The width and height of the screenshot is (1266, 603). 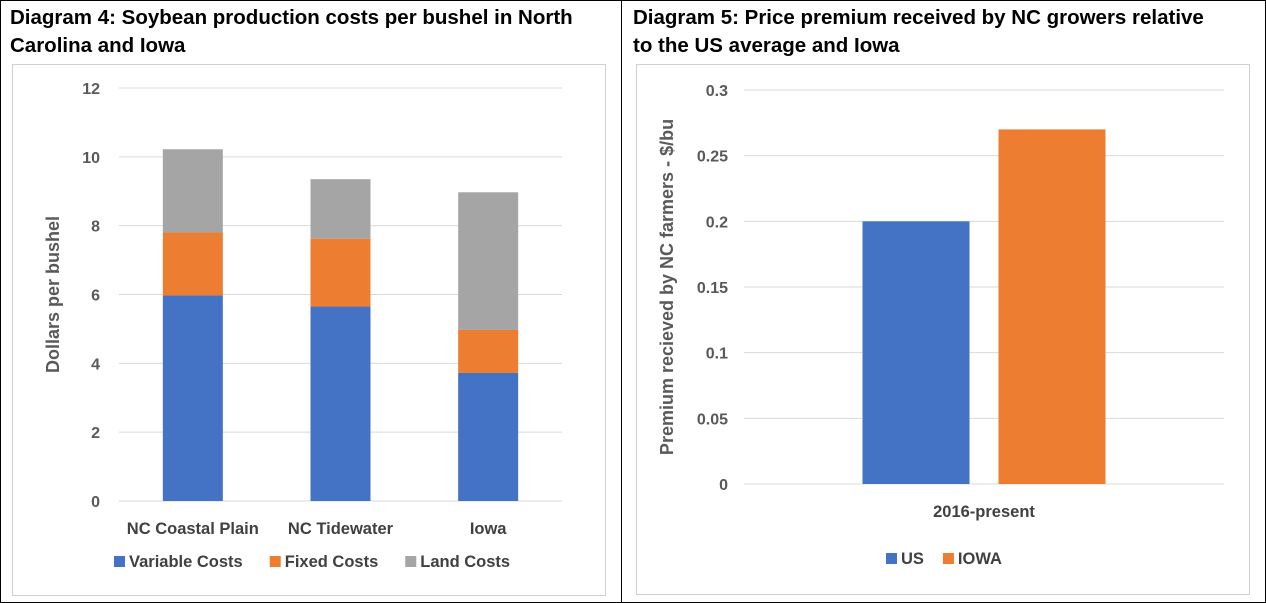 I want to click on y-tick-label: 2, so click(x=95, y=433).